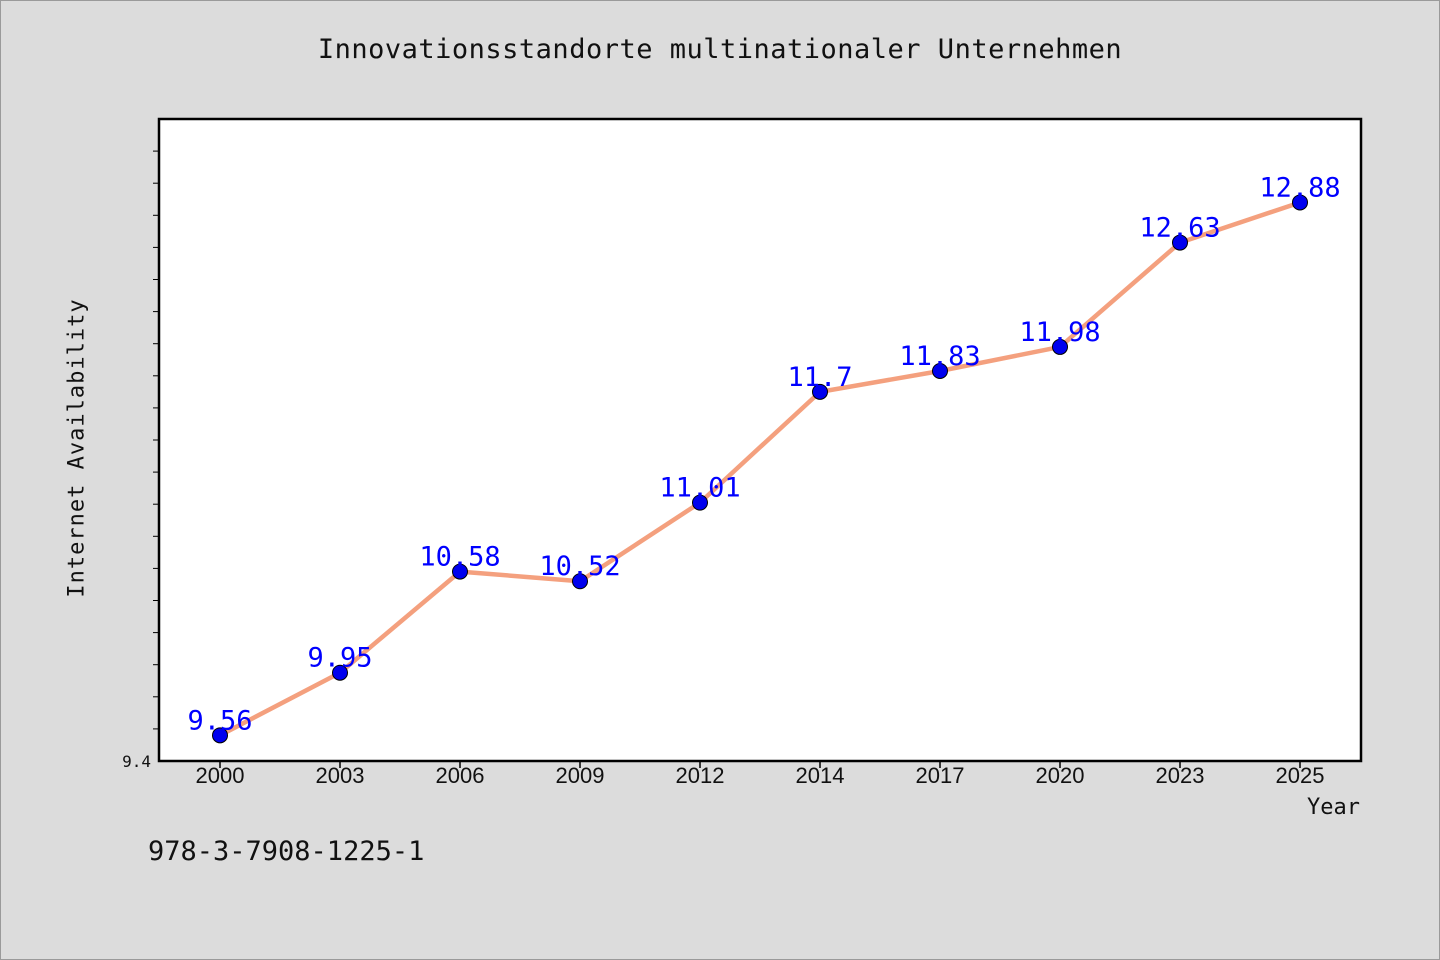  I want to click on x-tick-label: 2025, so click(1300, 775).